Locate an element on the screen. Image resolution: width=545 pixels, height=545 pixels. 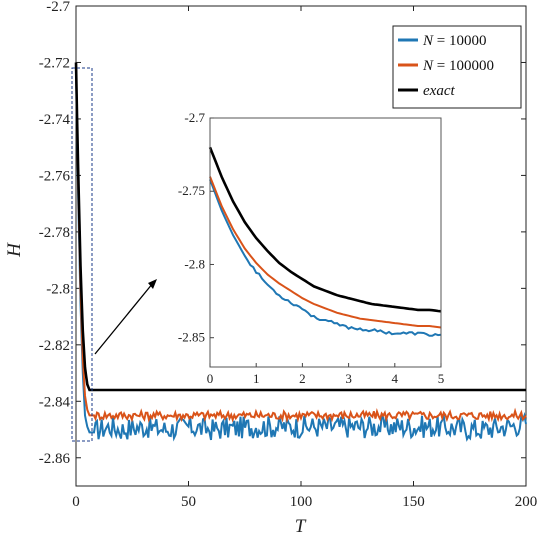
y-tick-label: -2.7 is located at coordinates (58, 7).